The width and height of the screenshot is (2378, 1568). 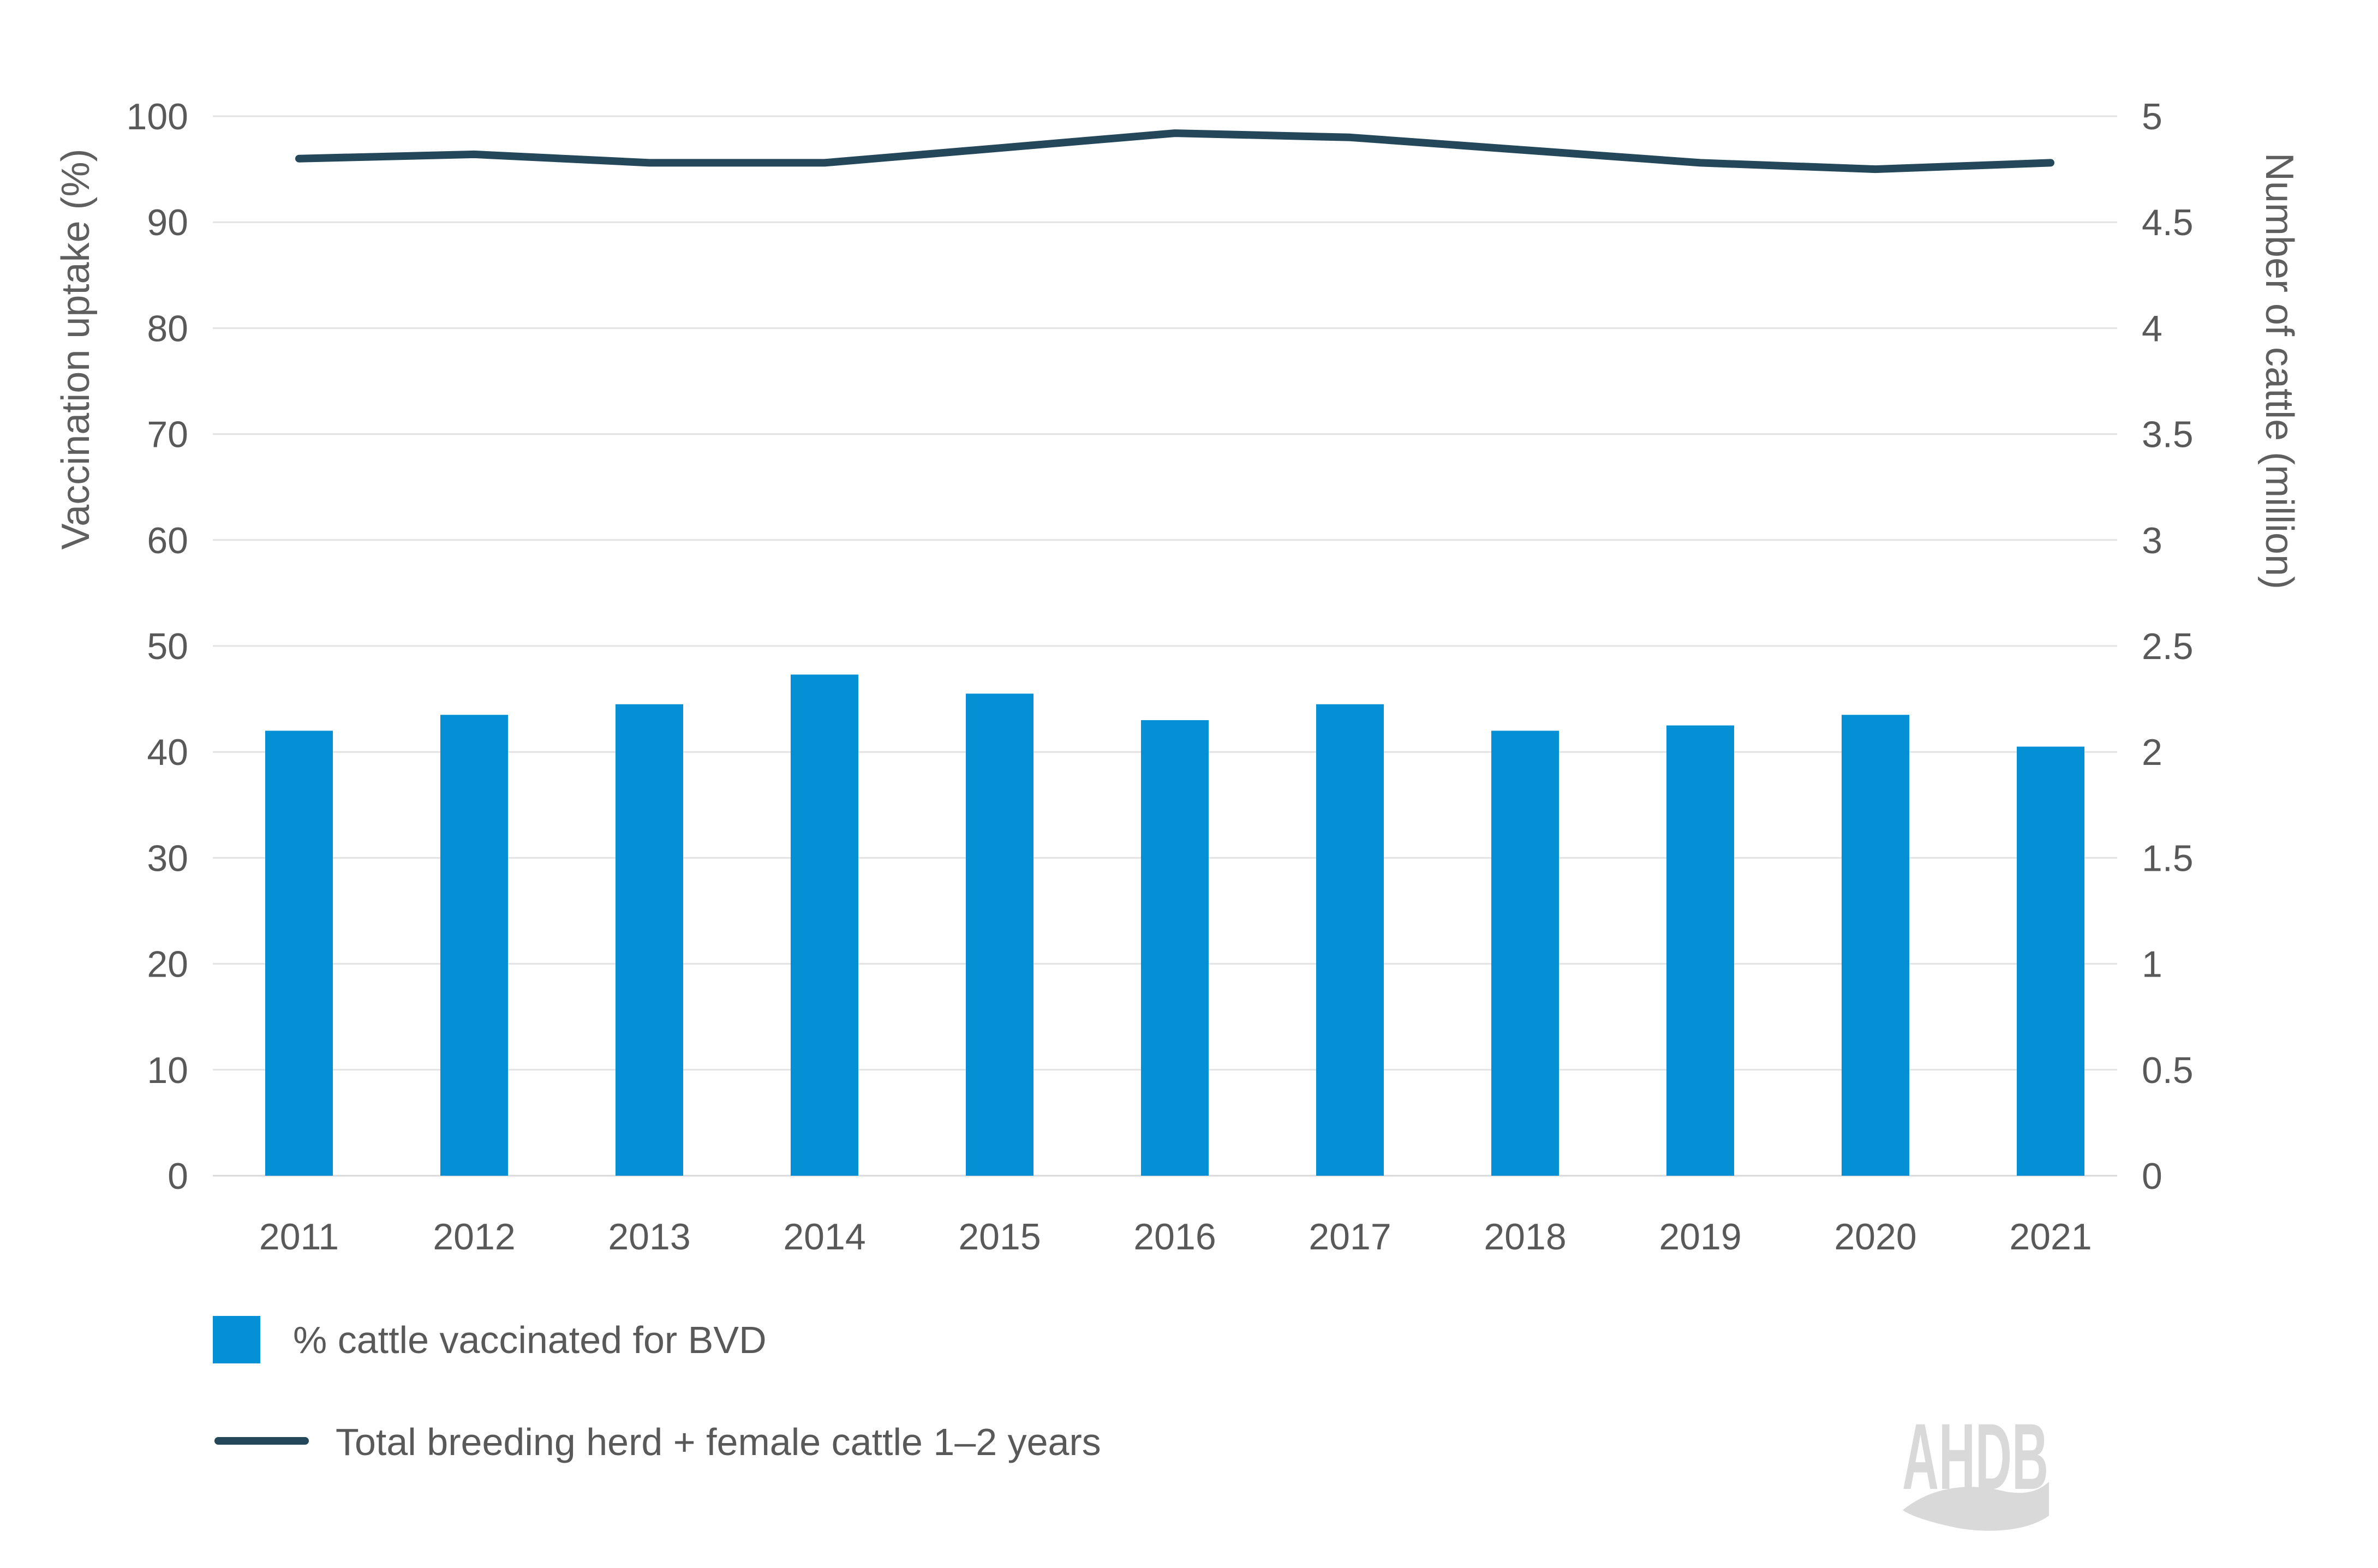 What do you see at coordinates (299, 1237) in the screenshot?
I see `x-tick-2011: 2011` at bounding box center [299, 1237].